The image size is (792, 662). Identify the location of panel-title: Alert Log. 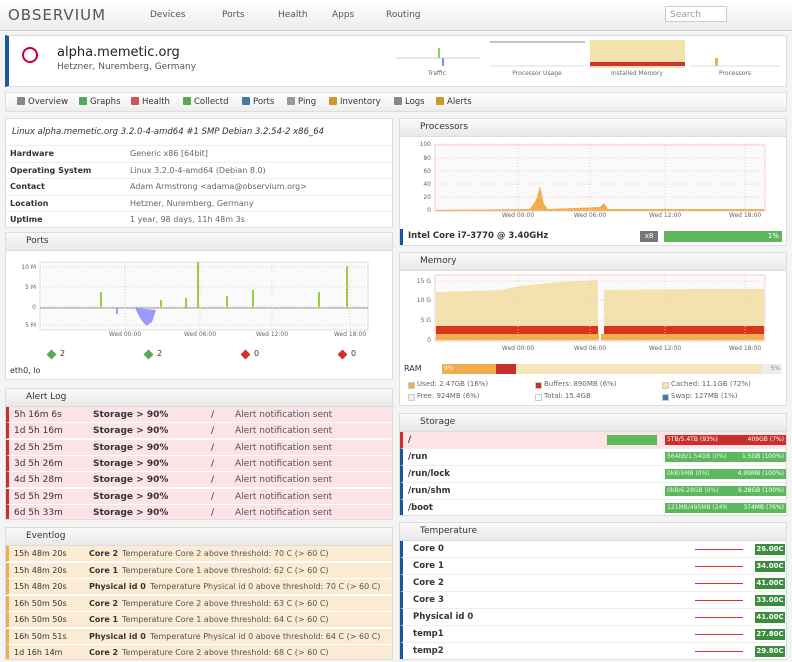
(199, 398).